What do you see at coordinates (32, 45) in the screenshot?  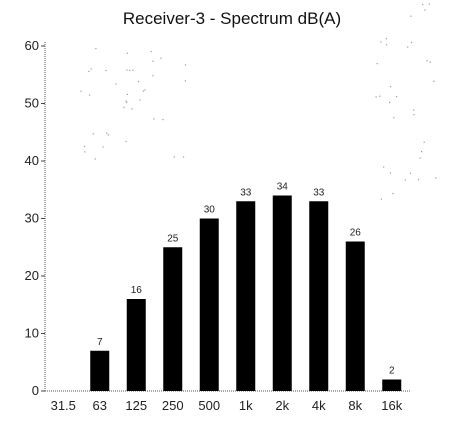 I see `y-tick-label: 60` at bounding box center [32, 45].